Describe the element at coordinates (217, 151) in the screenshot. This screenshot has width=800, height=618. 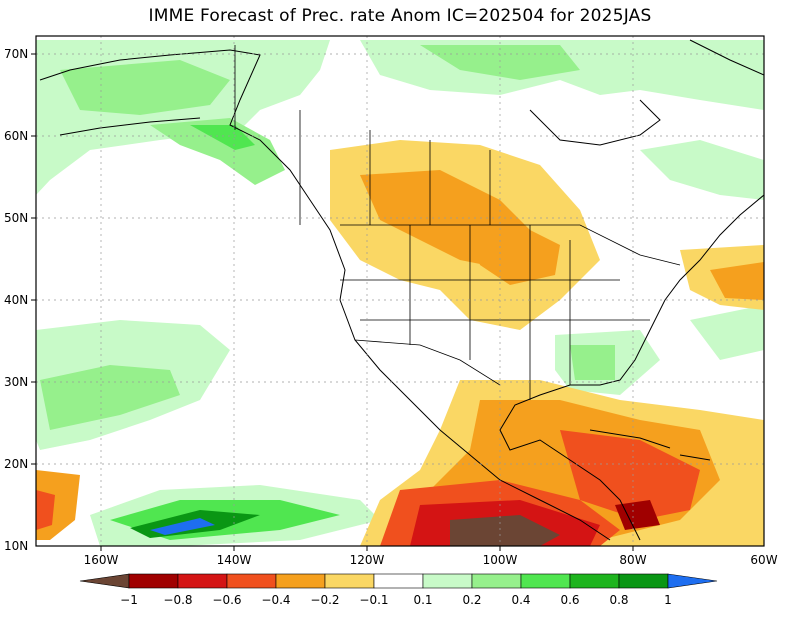
I see `green-area-gulf-alaska` at that location.